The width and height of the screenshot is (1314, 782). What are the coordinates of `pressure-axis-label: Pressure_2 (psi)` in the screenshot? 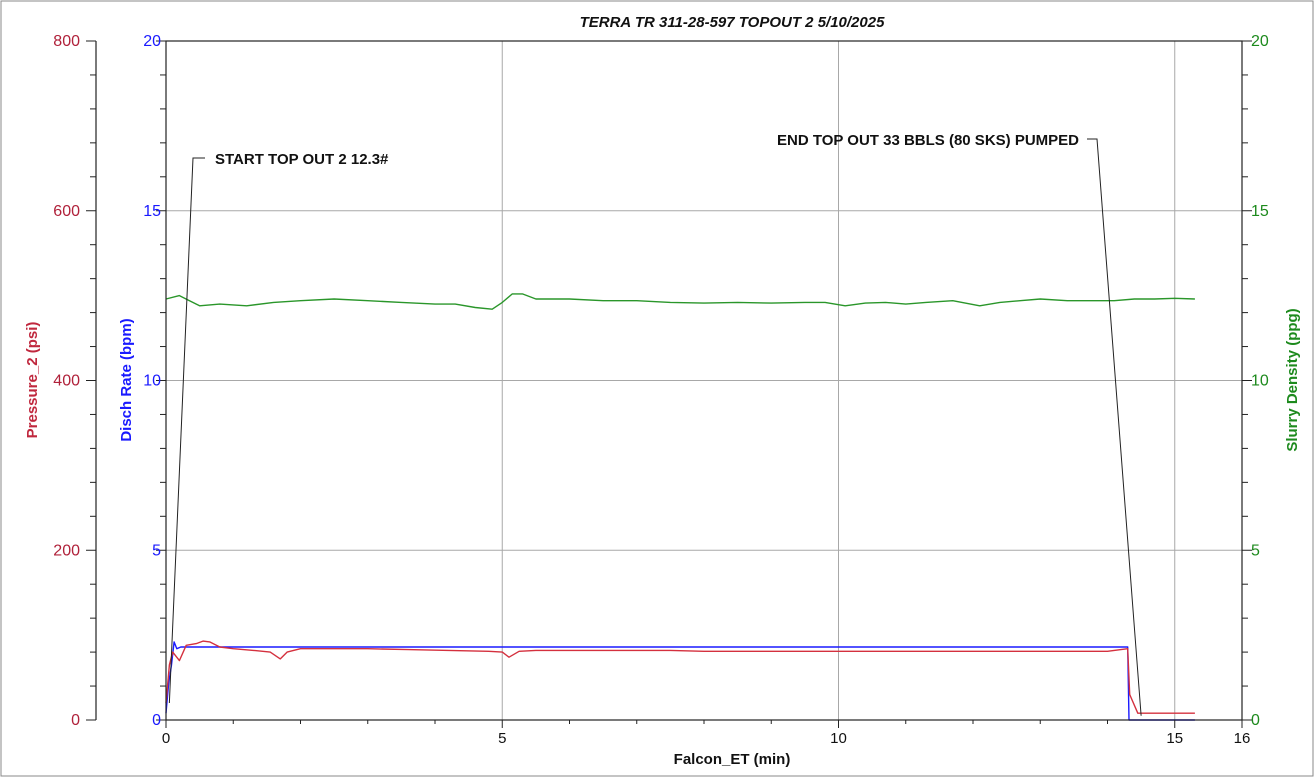 It's located at (32, 380).